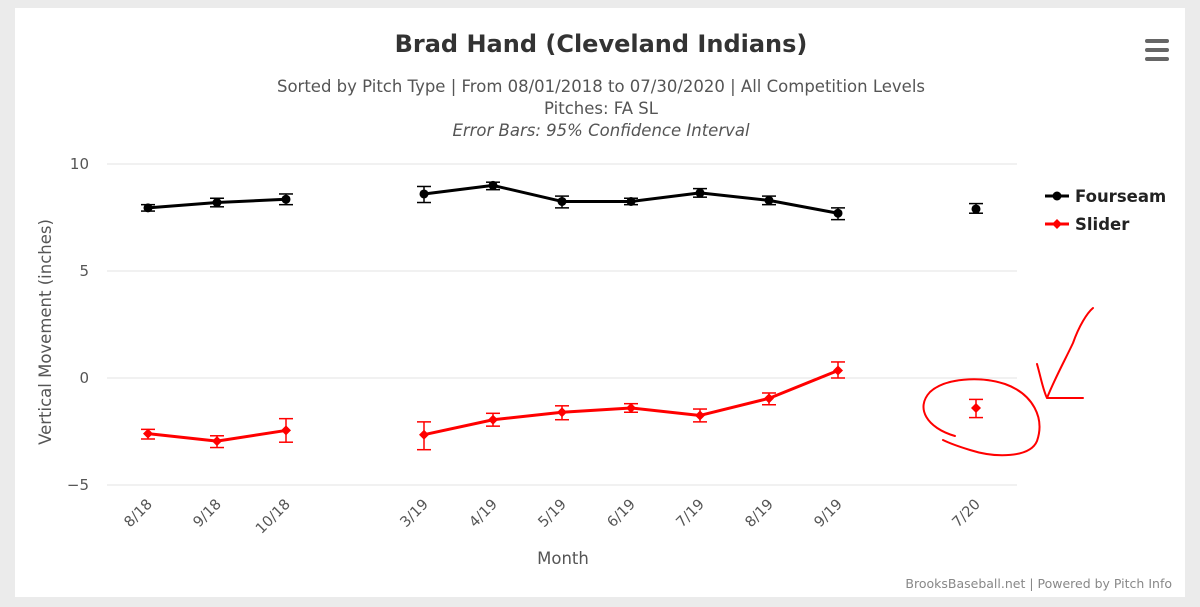 Image resolution: width=1200 pixels, height=607 pixels. What do you see at coordinates (273, 517) in the screenshot?
I see `x-tick-label: 10/18` at bounding box center [273, 517].